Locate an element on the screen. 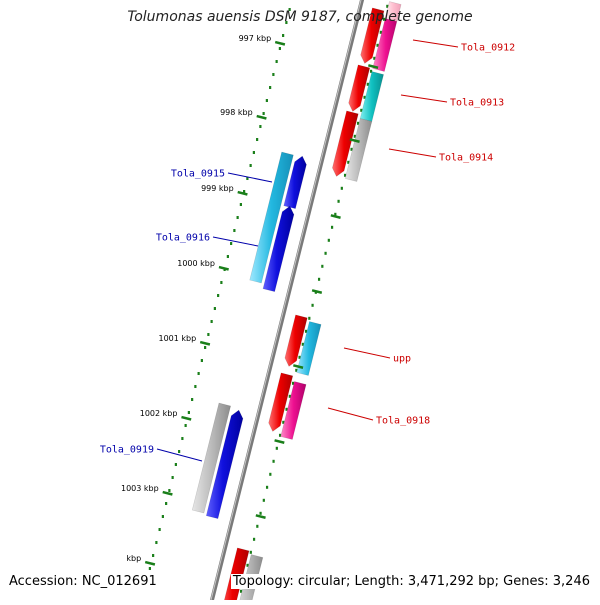 The image size is (600, 605). gene-label: Tola_0916 is located at coordinates (183, 238).